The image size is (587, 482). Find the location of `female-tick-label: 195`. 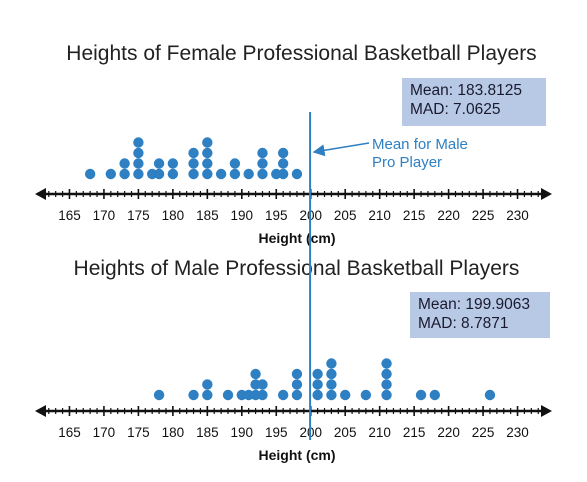

female-tick-label: 195 is located at coordinates (276, 215).